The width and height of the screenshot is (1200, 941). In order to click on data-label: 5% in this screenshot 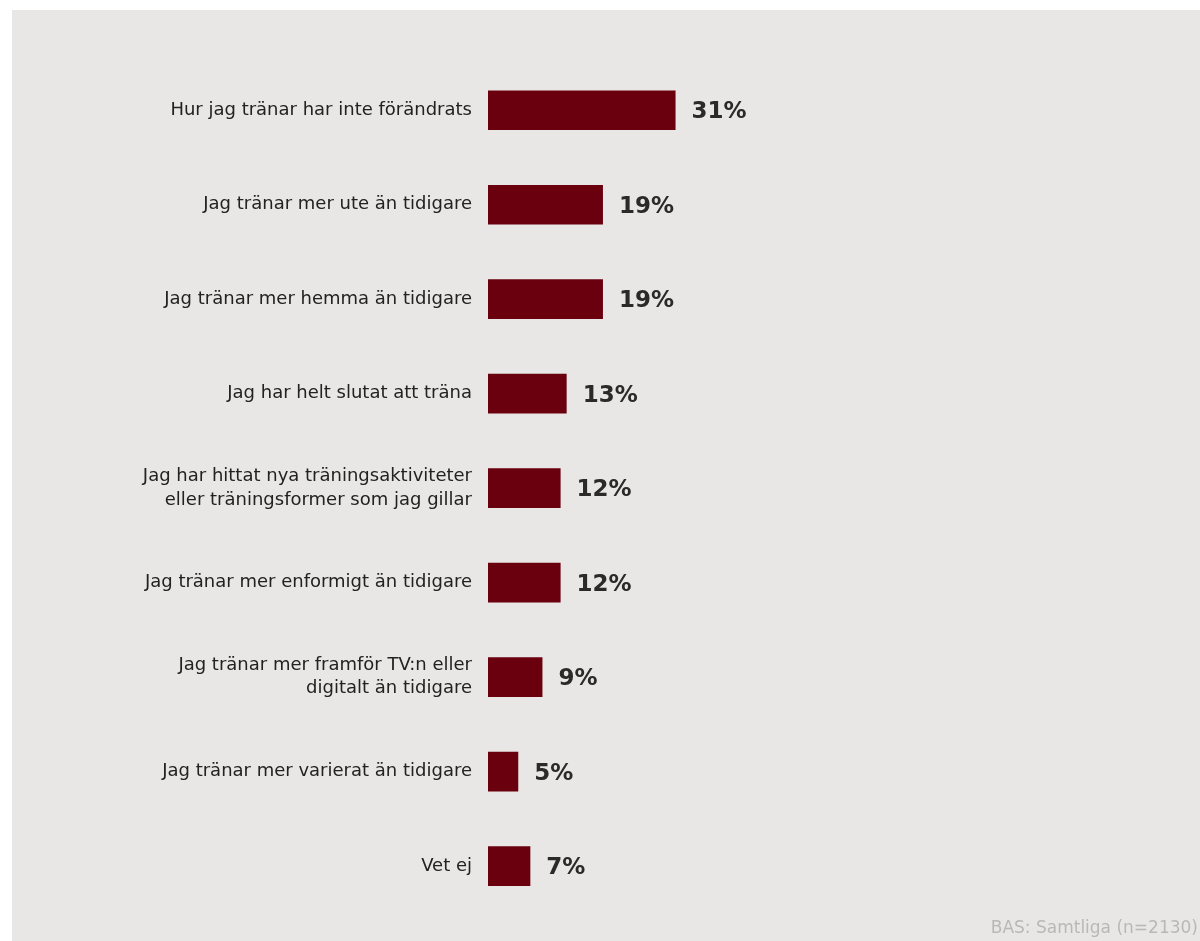, I will do `click(554, 771)`.